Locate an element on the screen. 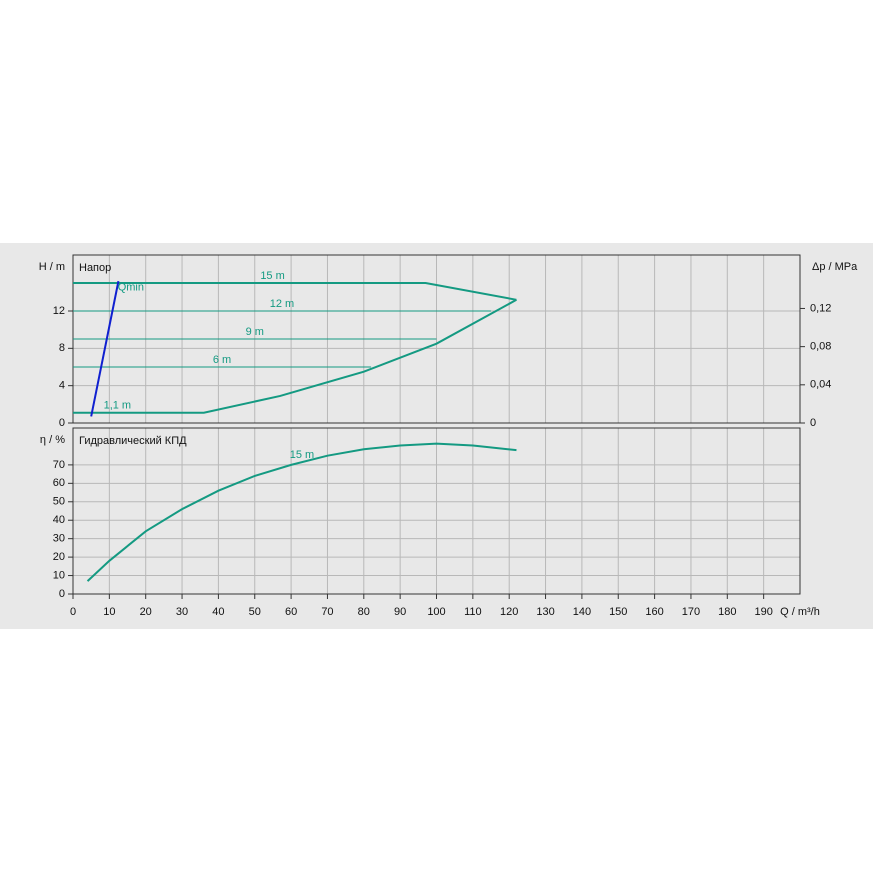 The image size is (873, 873). x-tick-label: 100 is located at coordinates (436, 612).